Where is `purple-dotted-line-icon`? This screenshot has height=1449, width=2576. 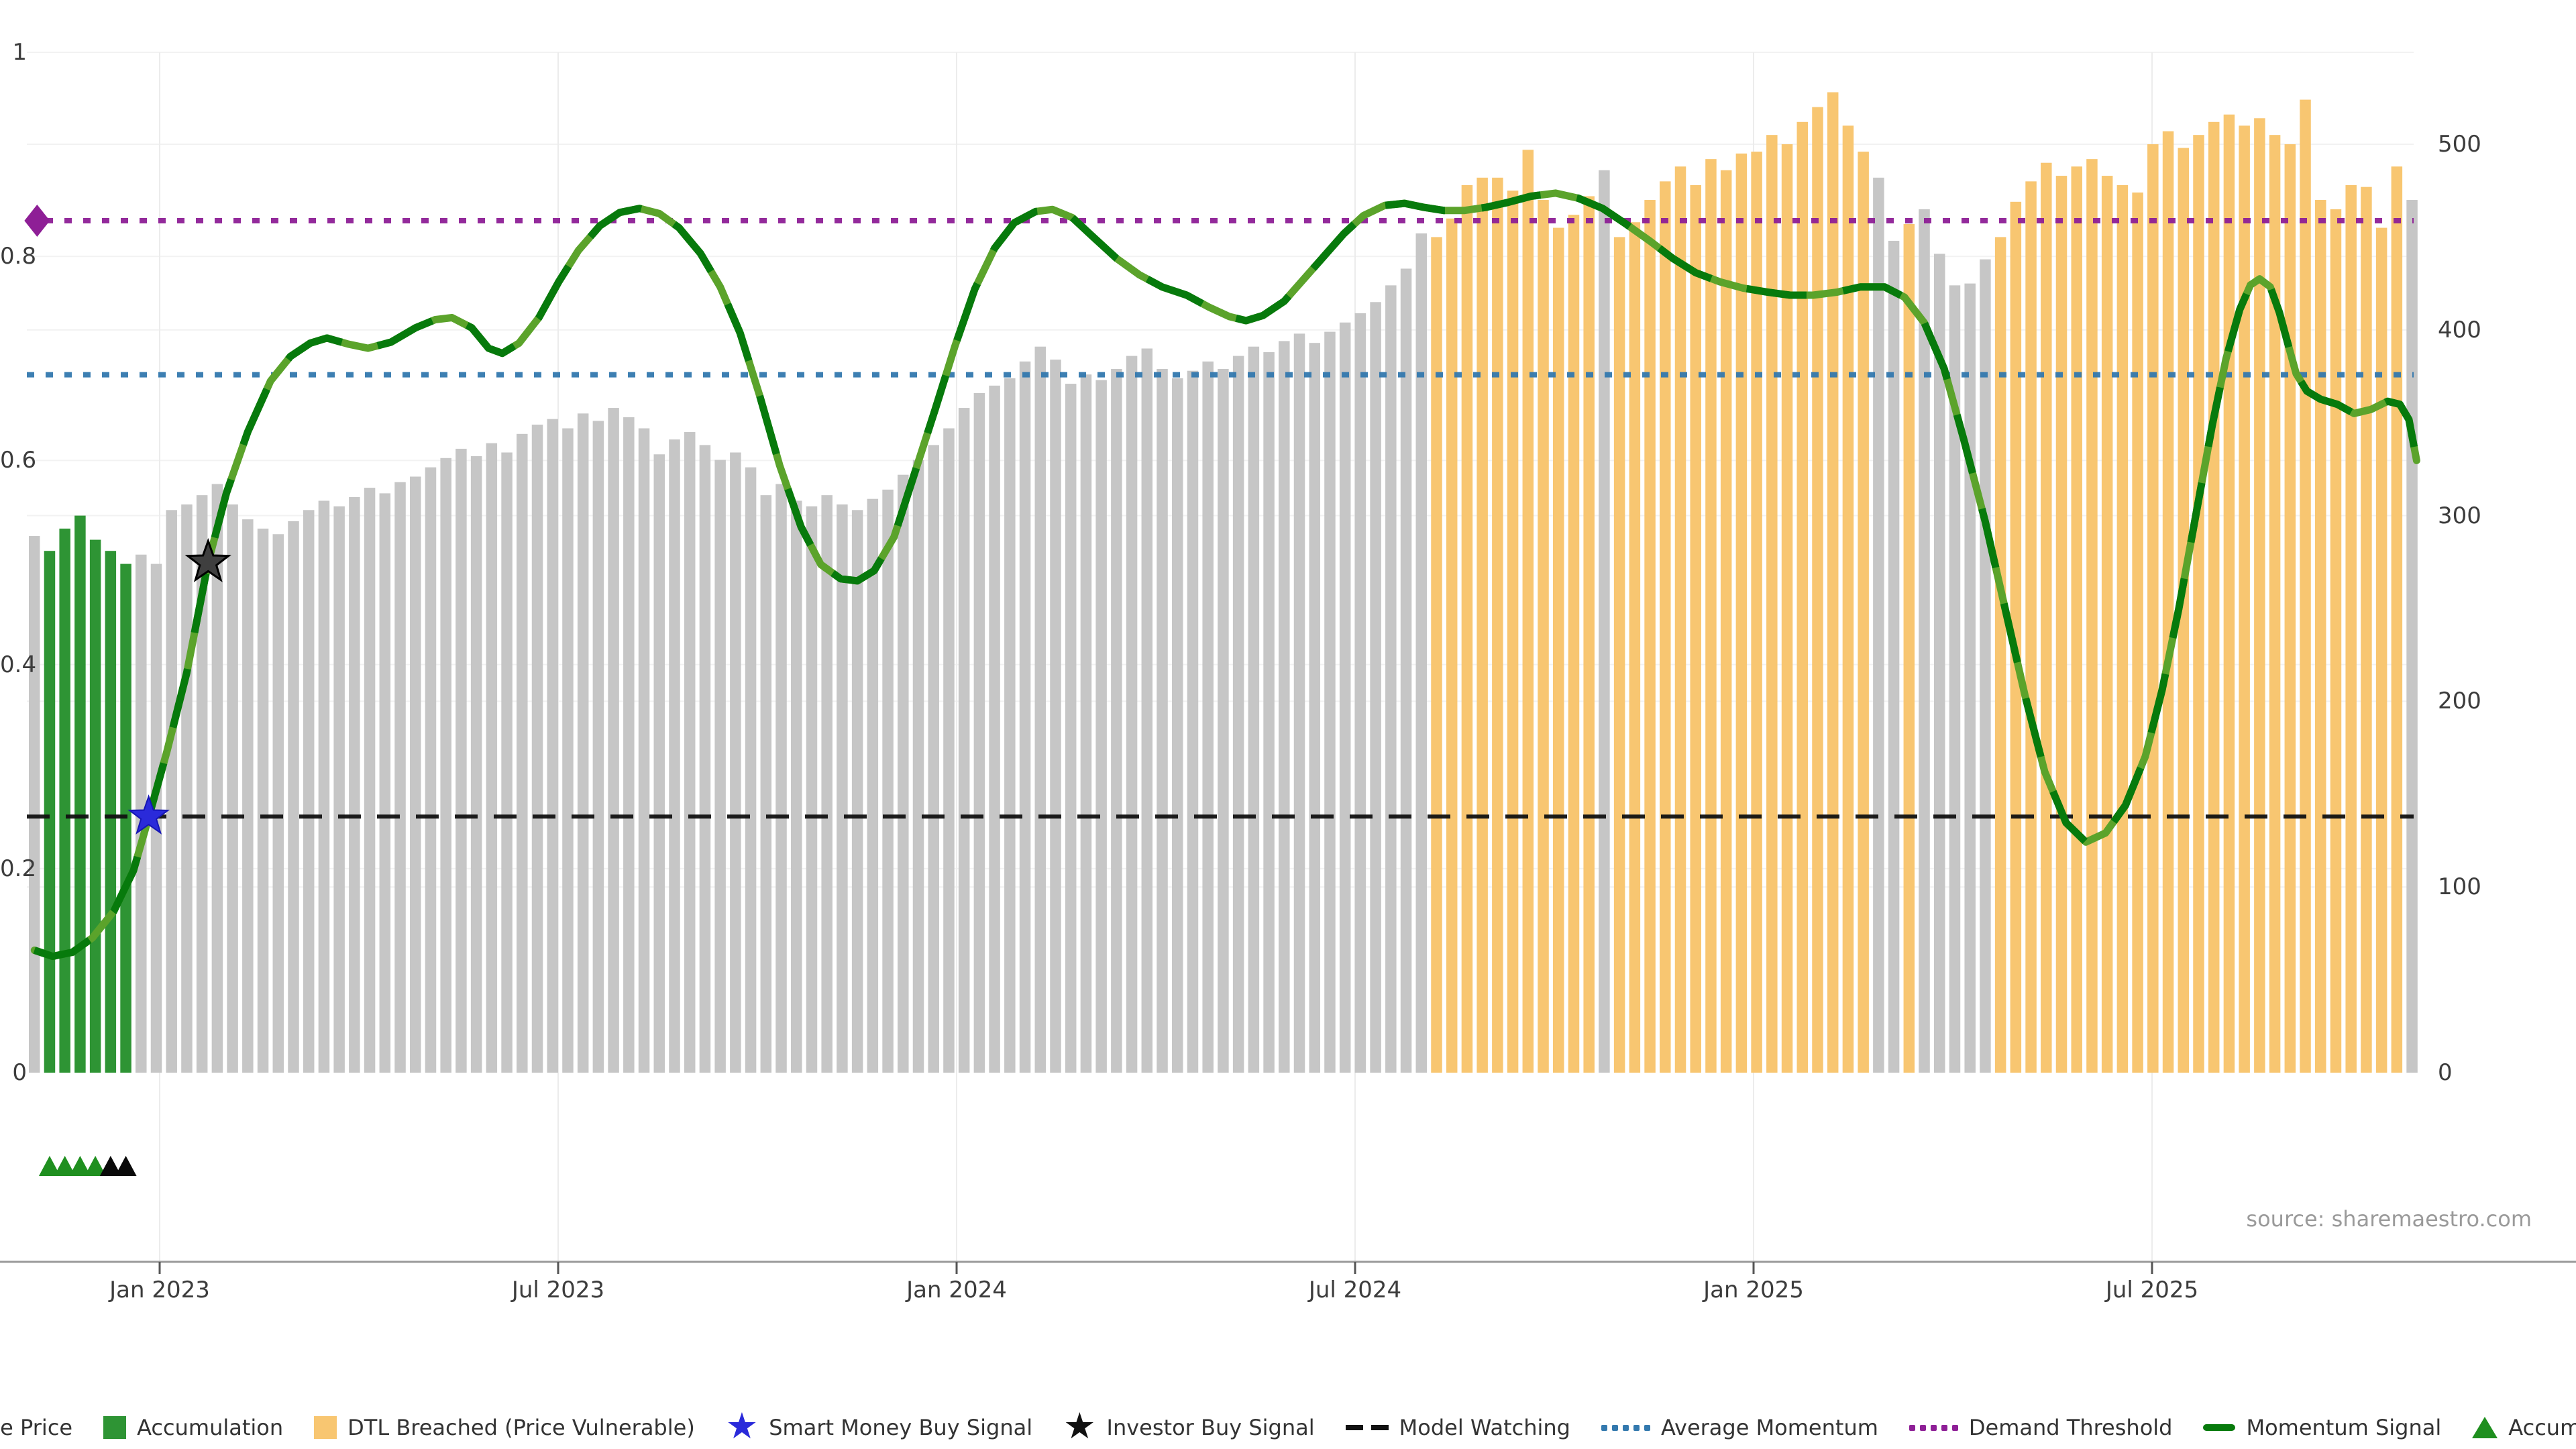 purple-dotted-line-icon is located at coordinates (1933, 1427).